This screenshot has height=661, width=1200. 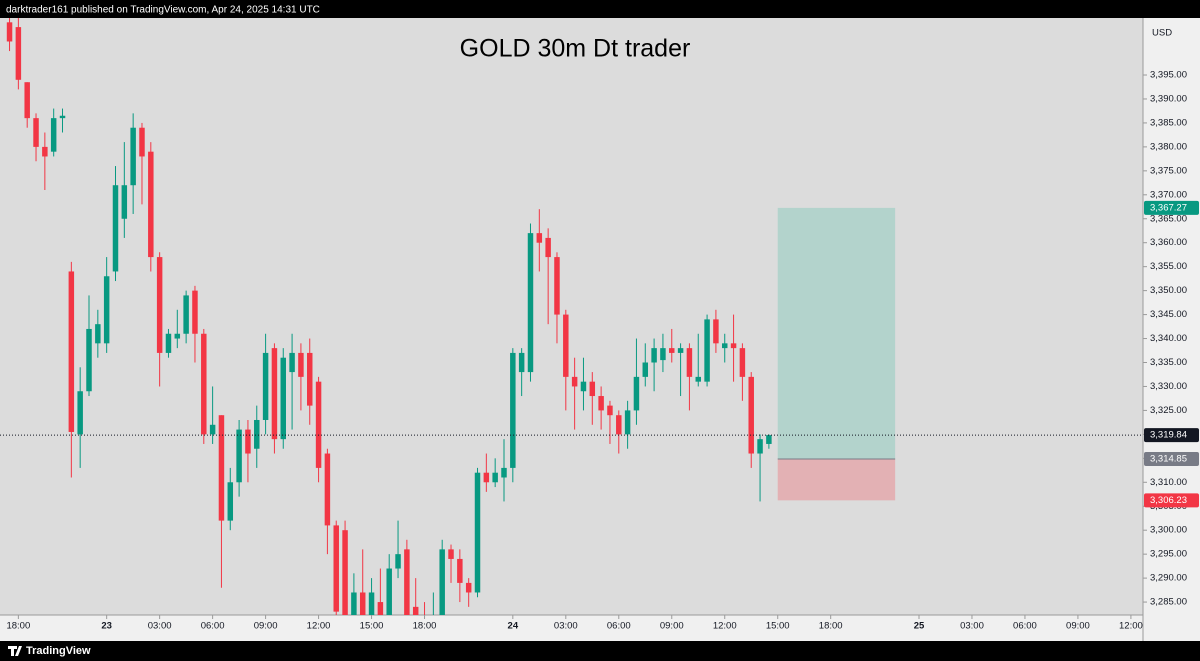 What do you see at coordinates (58, 651) in the screenshot?
I see `footer: TradingView` at bounding box center [58, 651].